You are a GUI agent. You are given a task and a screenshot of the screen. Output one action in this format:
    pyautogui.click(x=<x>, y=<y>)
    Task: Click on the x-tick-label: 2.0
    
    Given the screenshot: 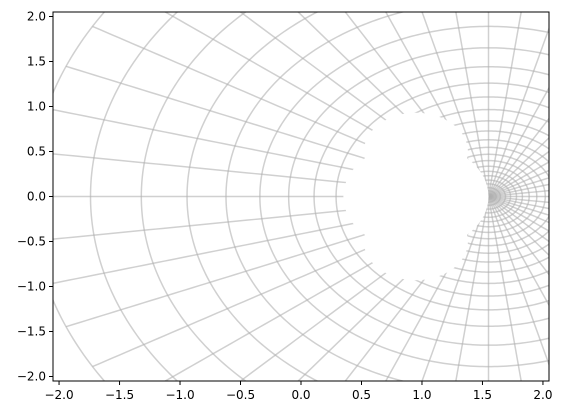 What is the action you would take?
    pyautogui.click(x=542, y=395)
    